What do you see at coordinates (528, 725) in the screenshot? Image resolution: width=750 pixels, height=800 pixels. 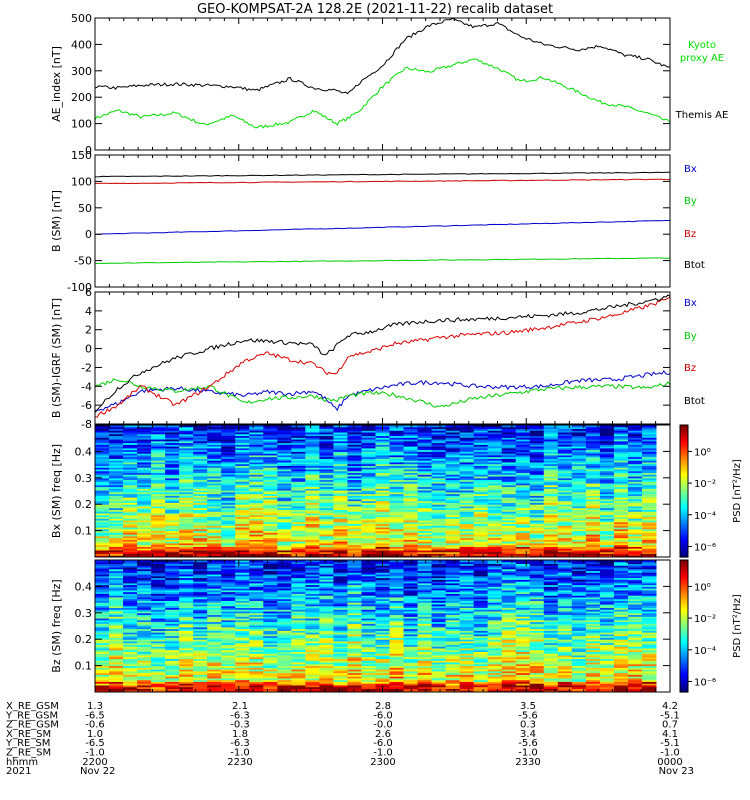 I see `axis-table-value: 0.3` at bounding box center [528, 725].